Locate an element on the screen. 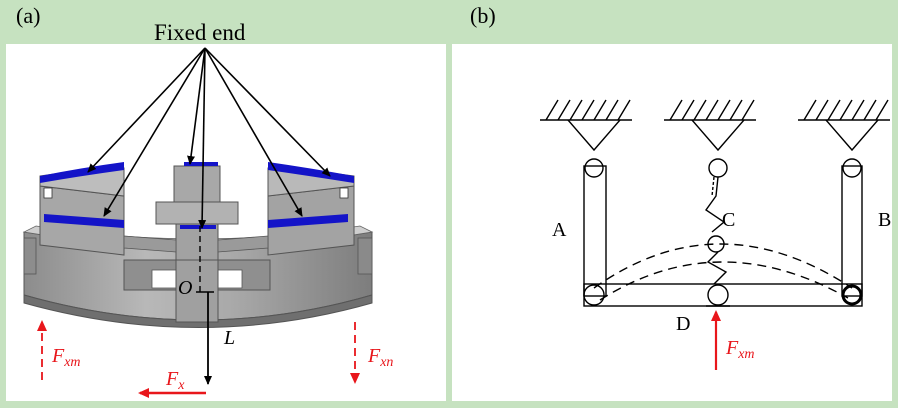 The width and height of the screenshot is (898, 408). center-middle-plate is located at coordinates (197, 213).